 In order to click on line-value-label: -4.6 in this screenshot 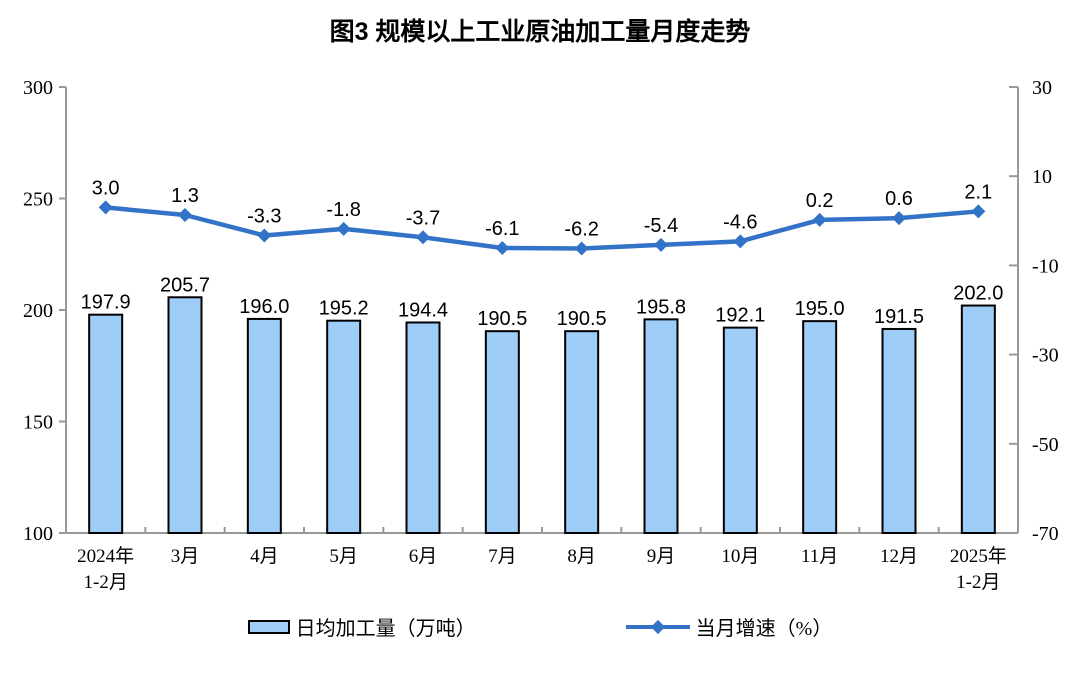, I will do `click(740, 222)`.